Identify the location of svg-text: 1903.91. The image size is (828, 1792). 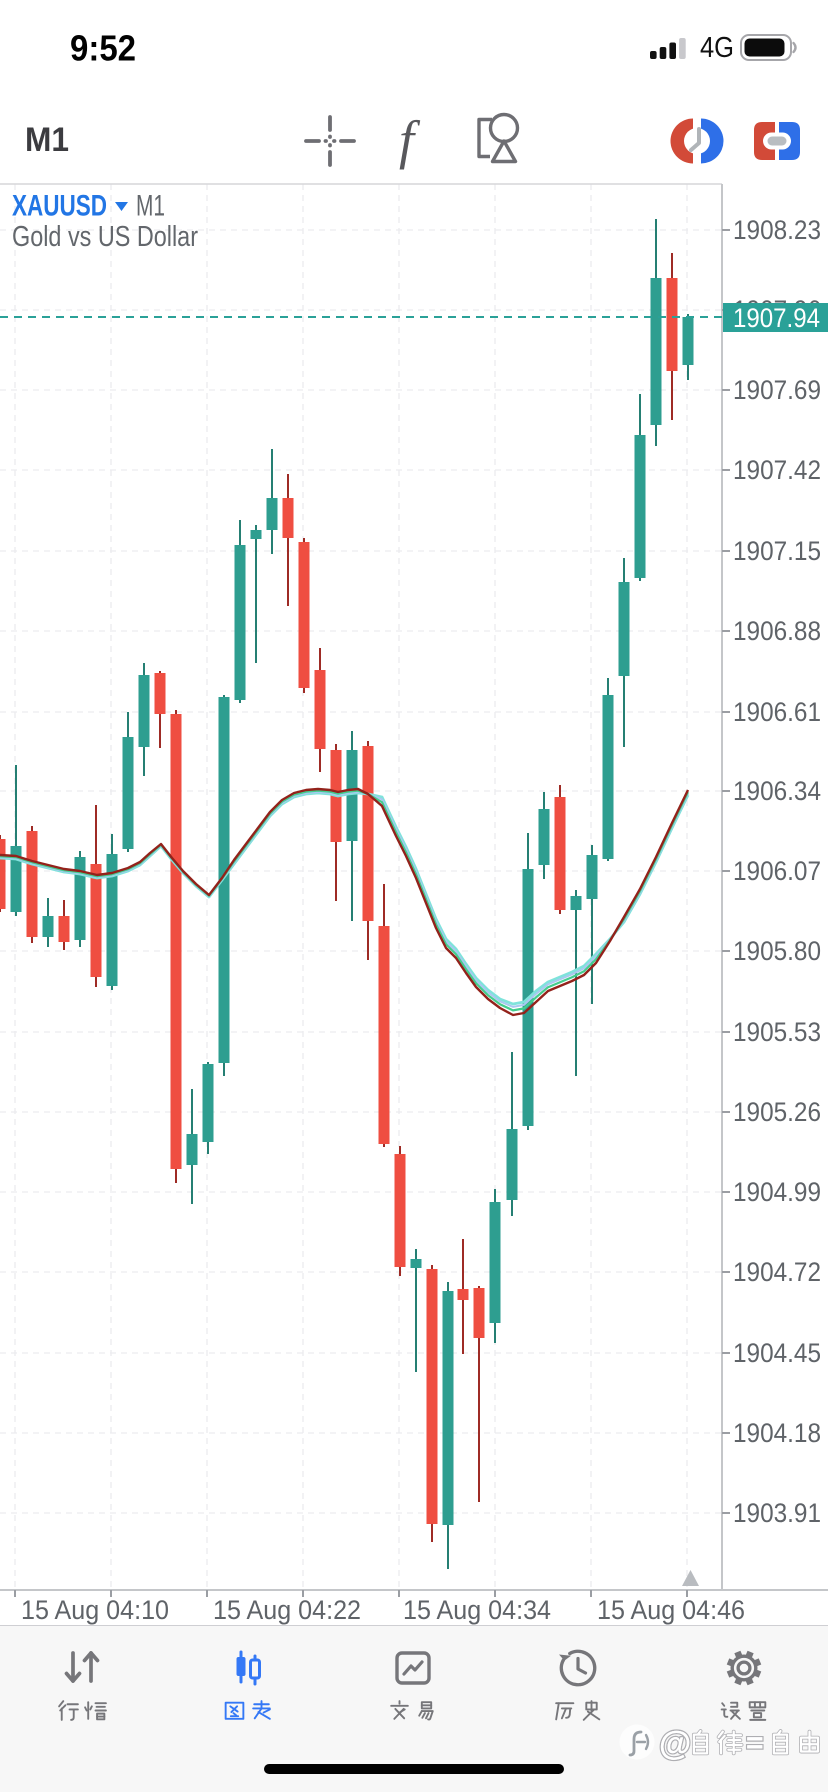
(777, 1513).